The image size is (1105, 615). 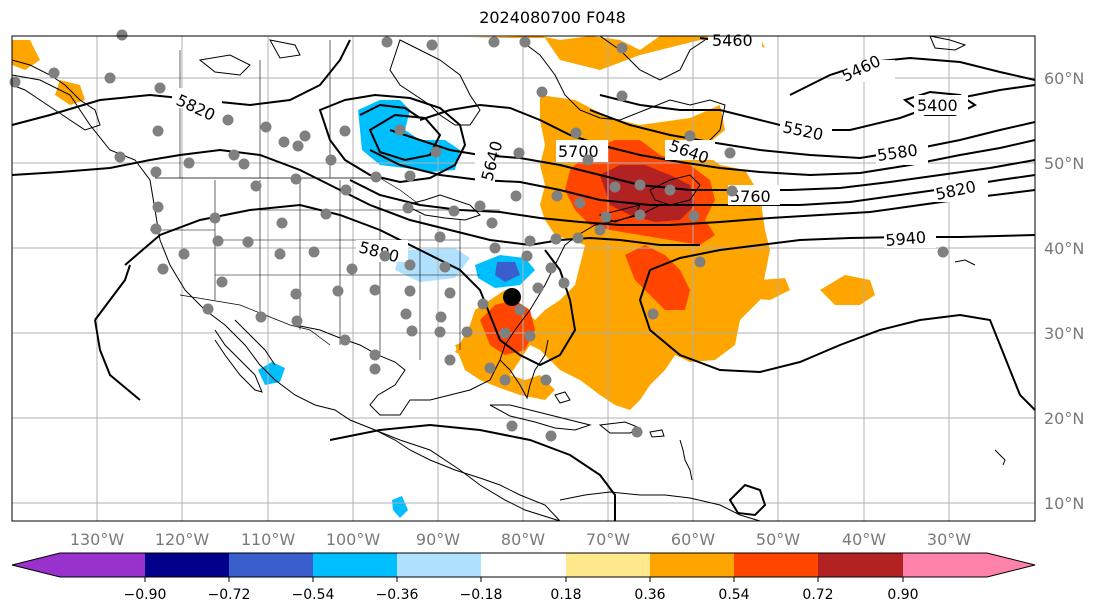 What do you see at coordinates (949, 539) in the screenshot?
I see `lon-label-30: 30°W` at bounding box center [949, 539].